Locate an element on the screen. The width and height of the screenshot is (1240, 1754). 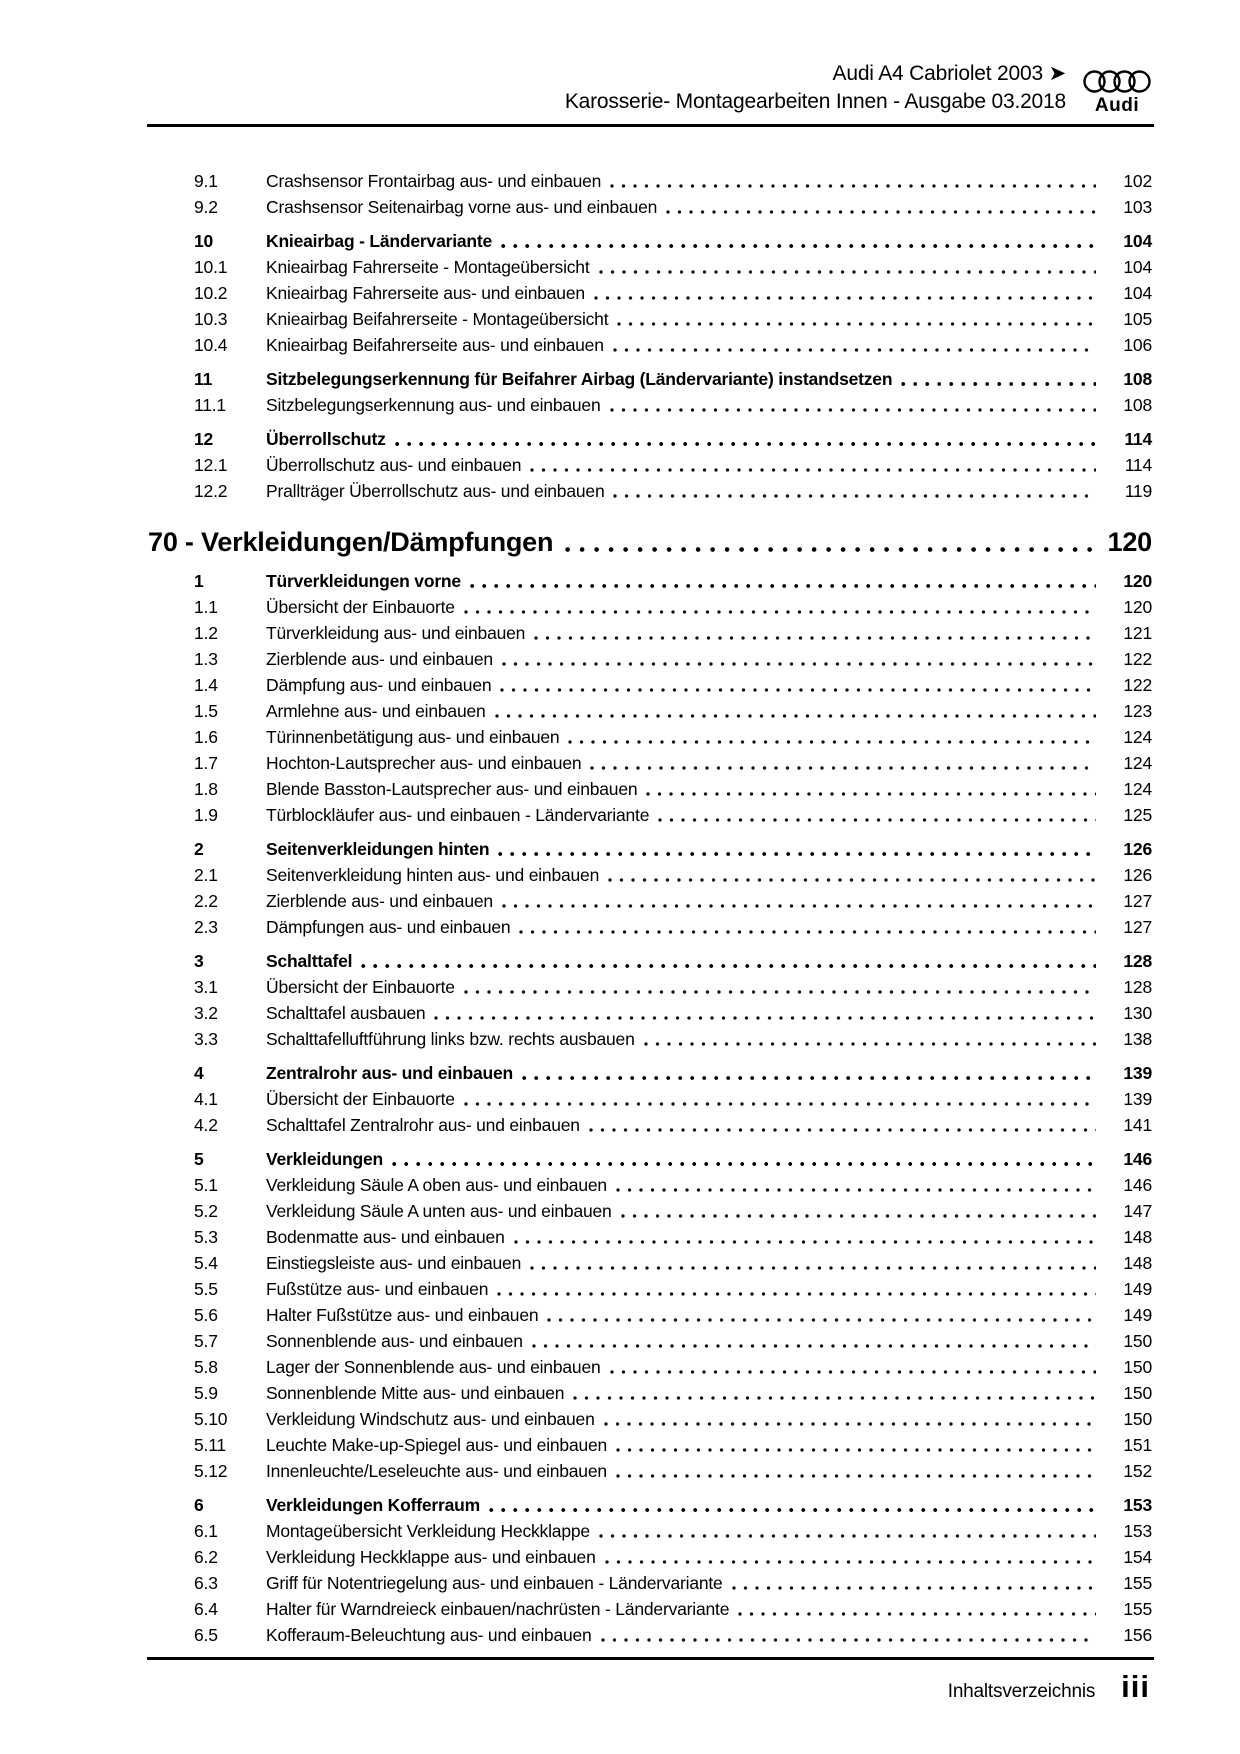
toc-entry-number: 5 is located at coordinates (199, 1159).